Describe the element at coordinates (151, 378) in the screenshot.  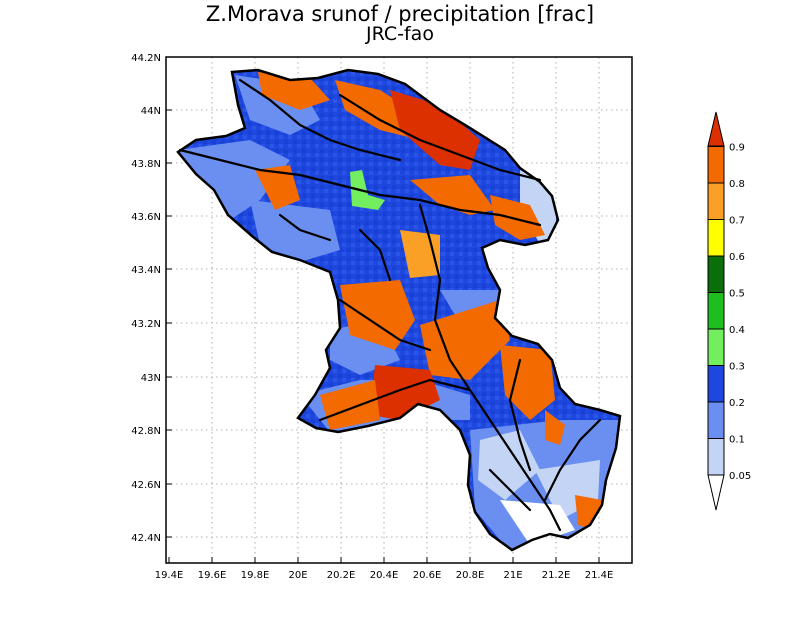
I see `lat-tick-label: 43N` at that location.